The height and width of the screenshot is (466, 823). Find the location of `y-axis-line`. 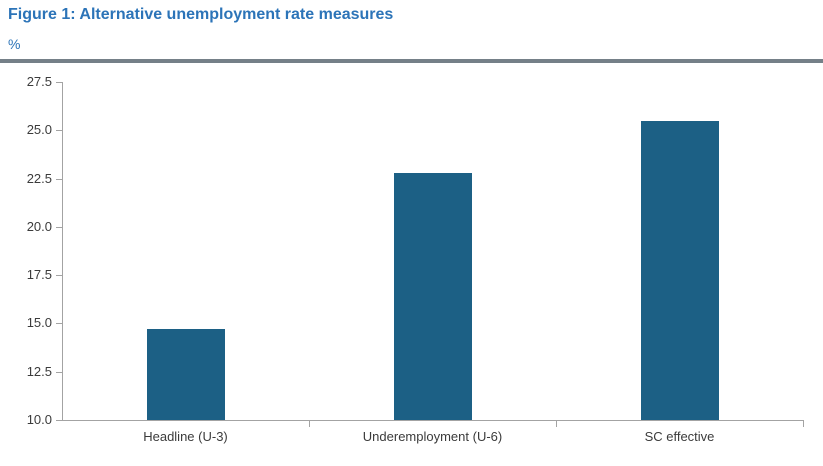

y-axis-line is located at coordinates (62, 251).